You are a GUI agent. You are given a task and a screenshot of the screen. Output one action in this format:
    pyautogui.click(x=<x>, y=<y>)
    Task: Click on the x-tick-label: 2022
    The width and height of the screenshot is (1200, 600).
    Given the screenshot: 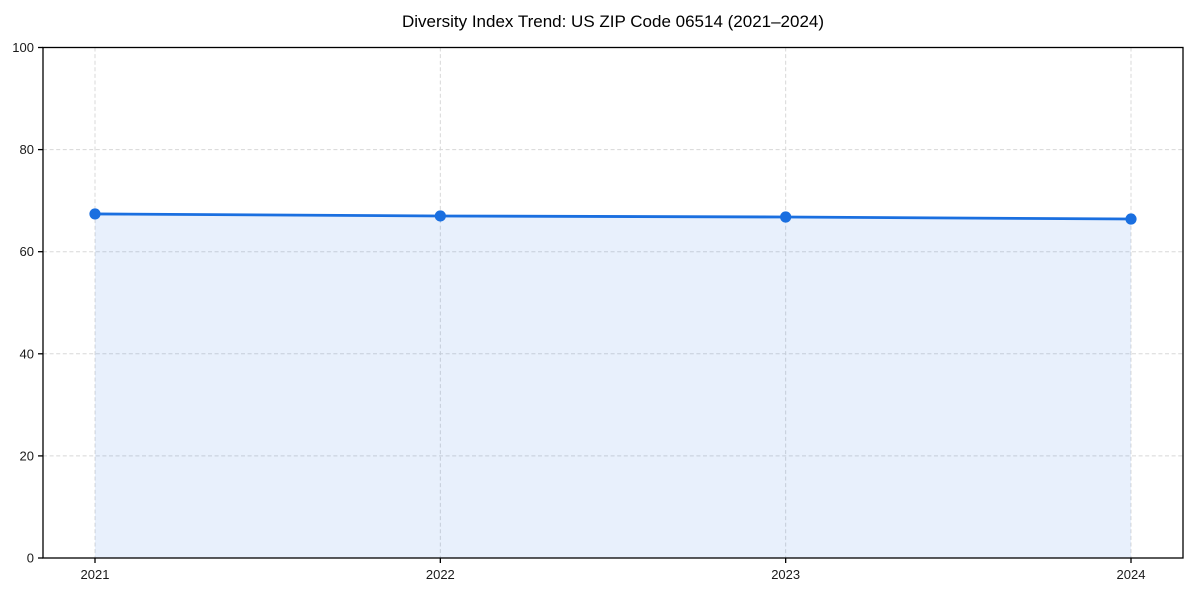 What is the action you would take?
    pyautogui.click(x=440, y=574)
    